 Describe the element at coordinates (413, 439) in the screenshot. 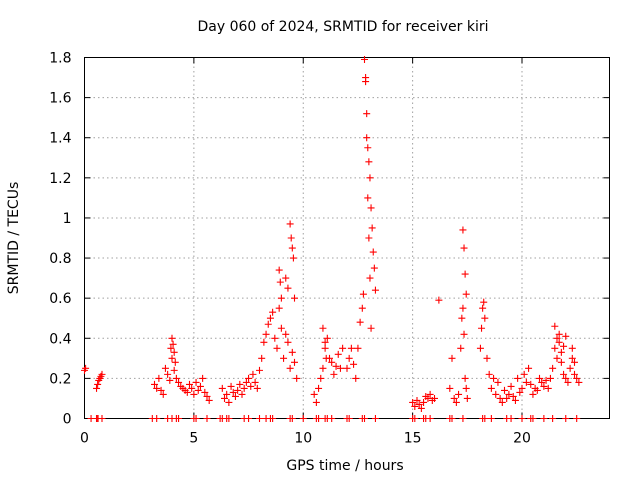

I see `x-tick-label: 15` at that location.